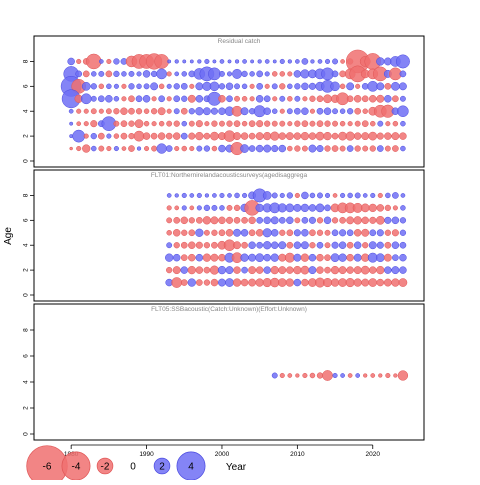  Describe the element at coordinates (297, 454) in the screenshot. I see `x-tick-label: 2010` at that location.